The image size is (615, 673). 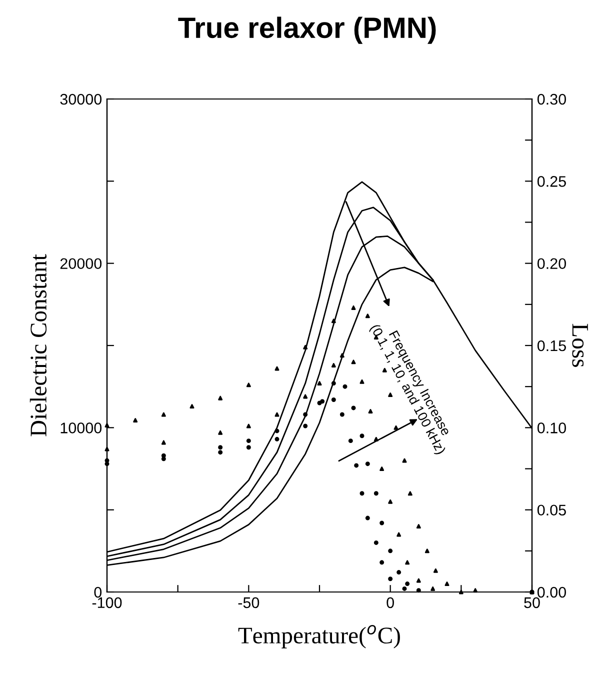 I want to click on x-axis-title: Temperature($^{o}$C), so click(x=319, y=636).